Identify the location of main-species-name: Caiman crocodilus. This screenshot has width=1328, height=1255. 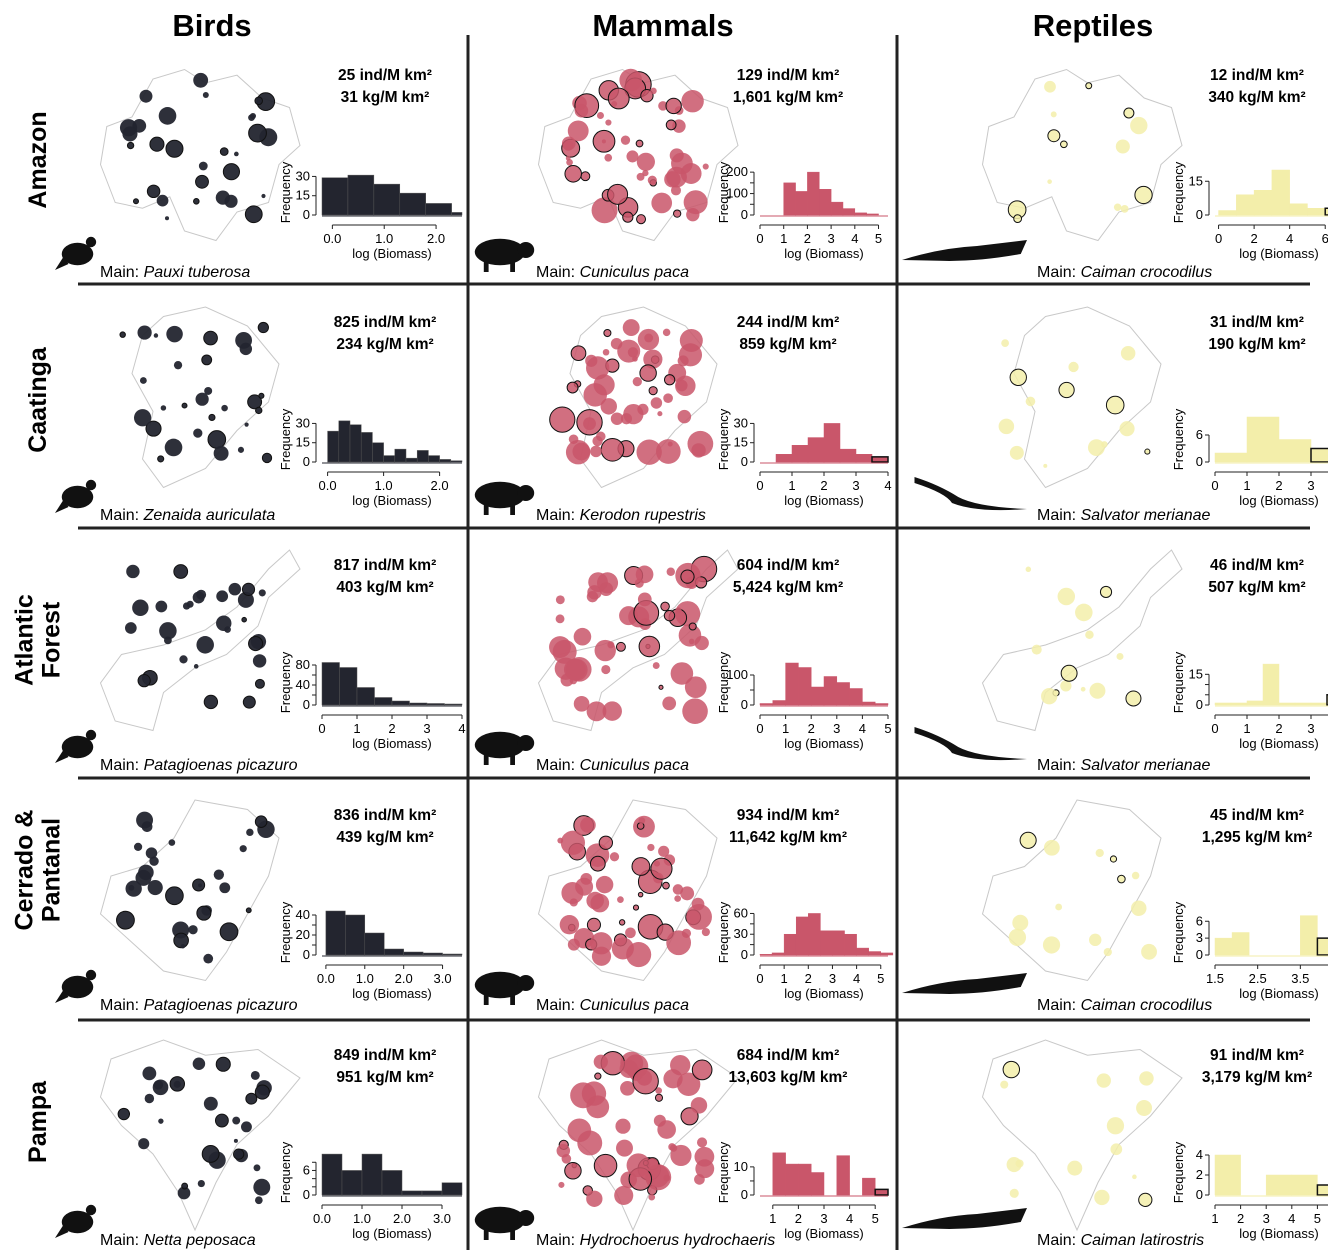
(1147, 272).